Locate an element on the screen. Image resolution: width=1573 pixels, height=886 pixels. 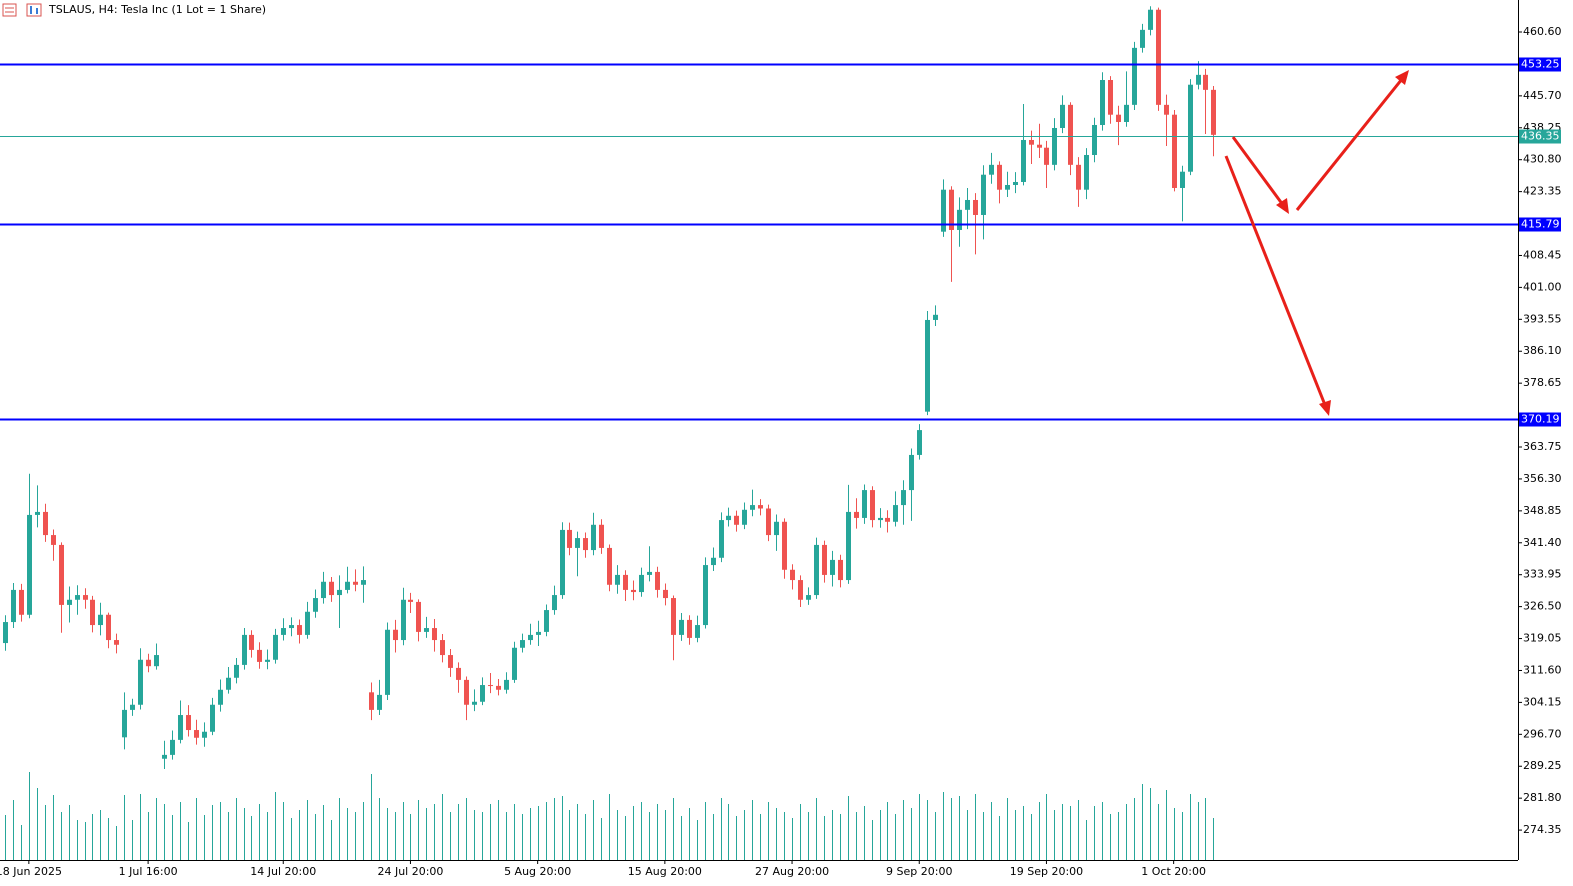
symbol-icons is located at coordinates (22, 10).